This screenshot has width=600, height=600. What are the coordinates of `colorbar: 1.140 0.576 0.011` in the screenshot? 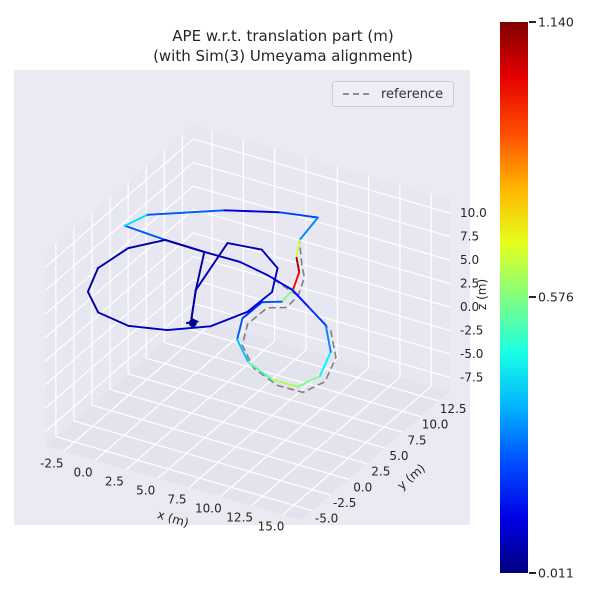 It's located at (537, 298).